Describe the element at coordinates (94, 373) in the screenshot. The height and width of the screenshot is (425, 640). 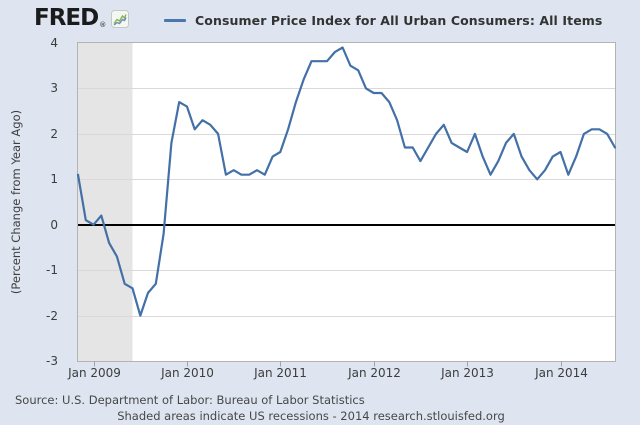
I see `x-tick-label: Jan 2009` at that location.